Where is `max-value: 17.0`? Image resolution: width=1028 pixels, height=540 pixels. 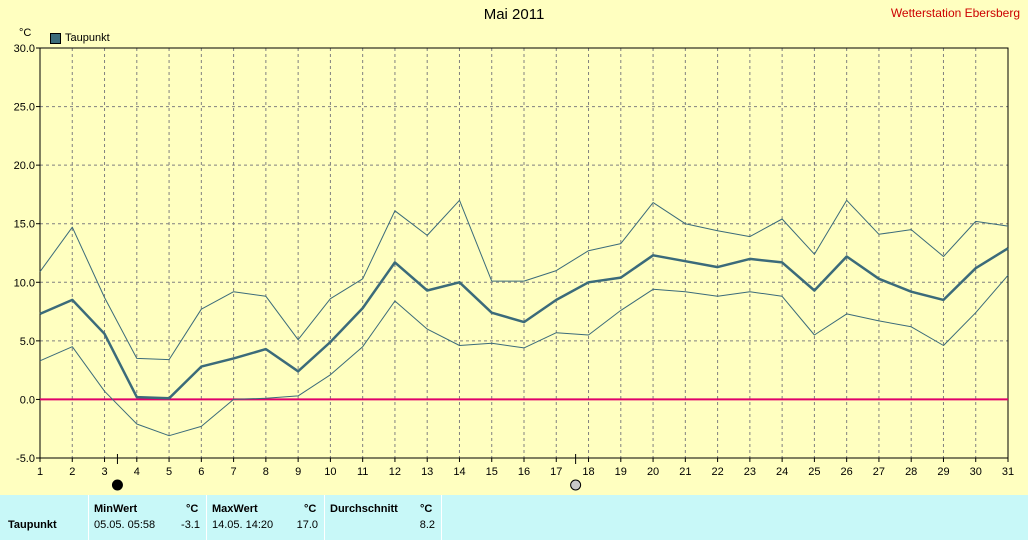 max-value: 17.0 is located at coordinates (307, 525).